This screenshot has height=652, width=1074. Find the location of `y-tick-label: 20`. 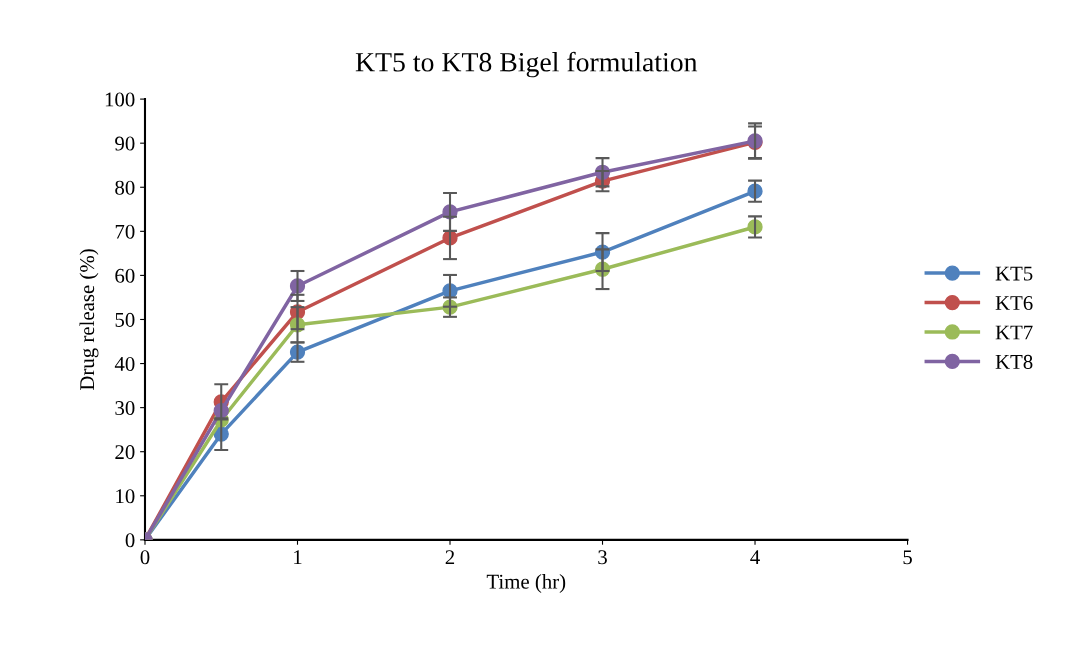

y-tick-label: 20 is located at coordinates (125, 452).